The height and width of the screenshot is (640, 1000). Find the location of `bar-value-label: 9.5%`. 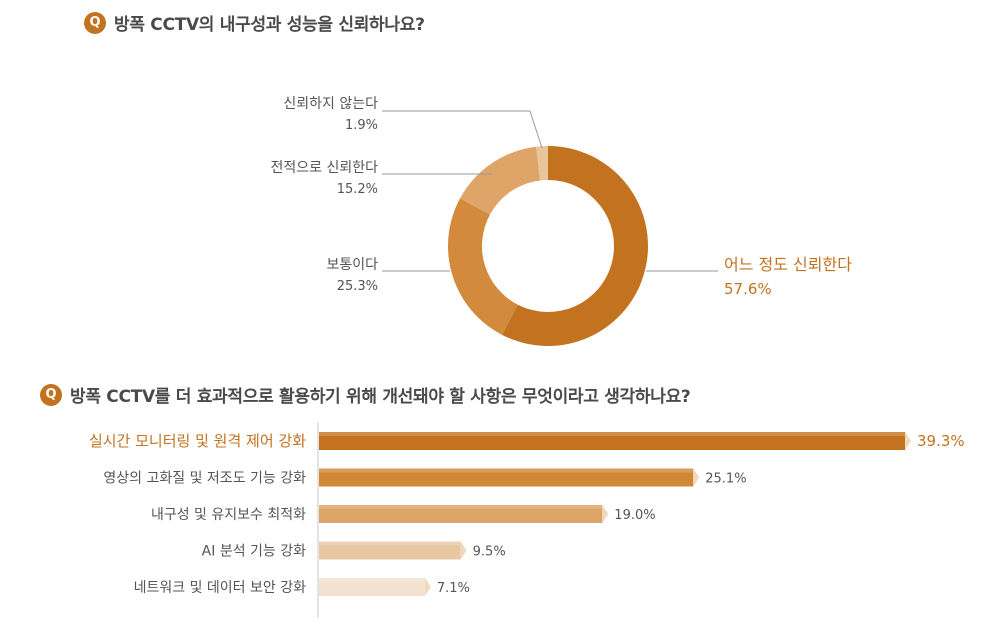

bar-value-label: 9.5% is located at coordinates (489, 552).